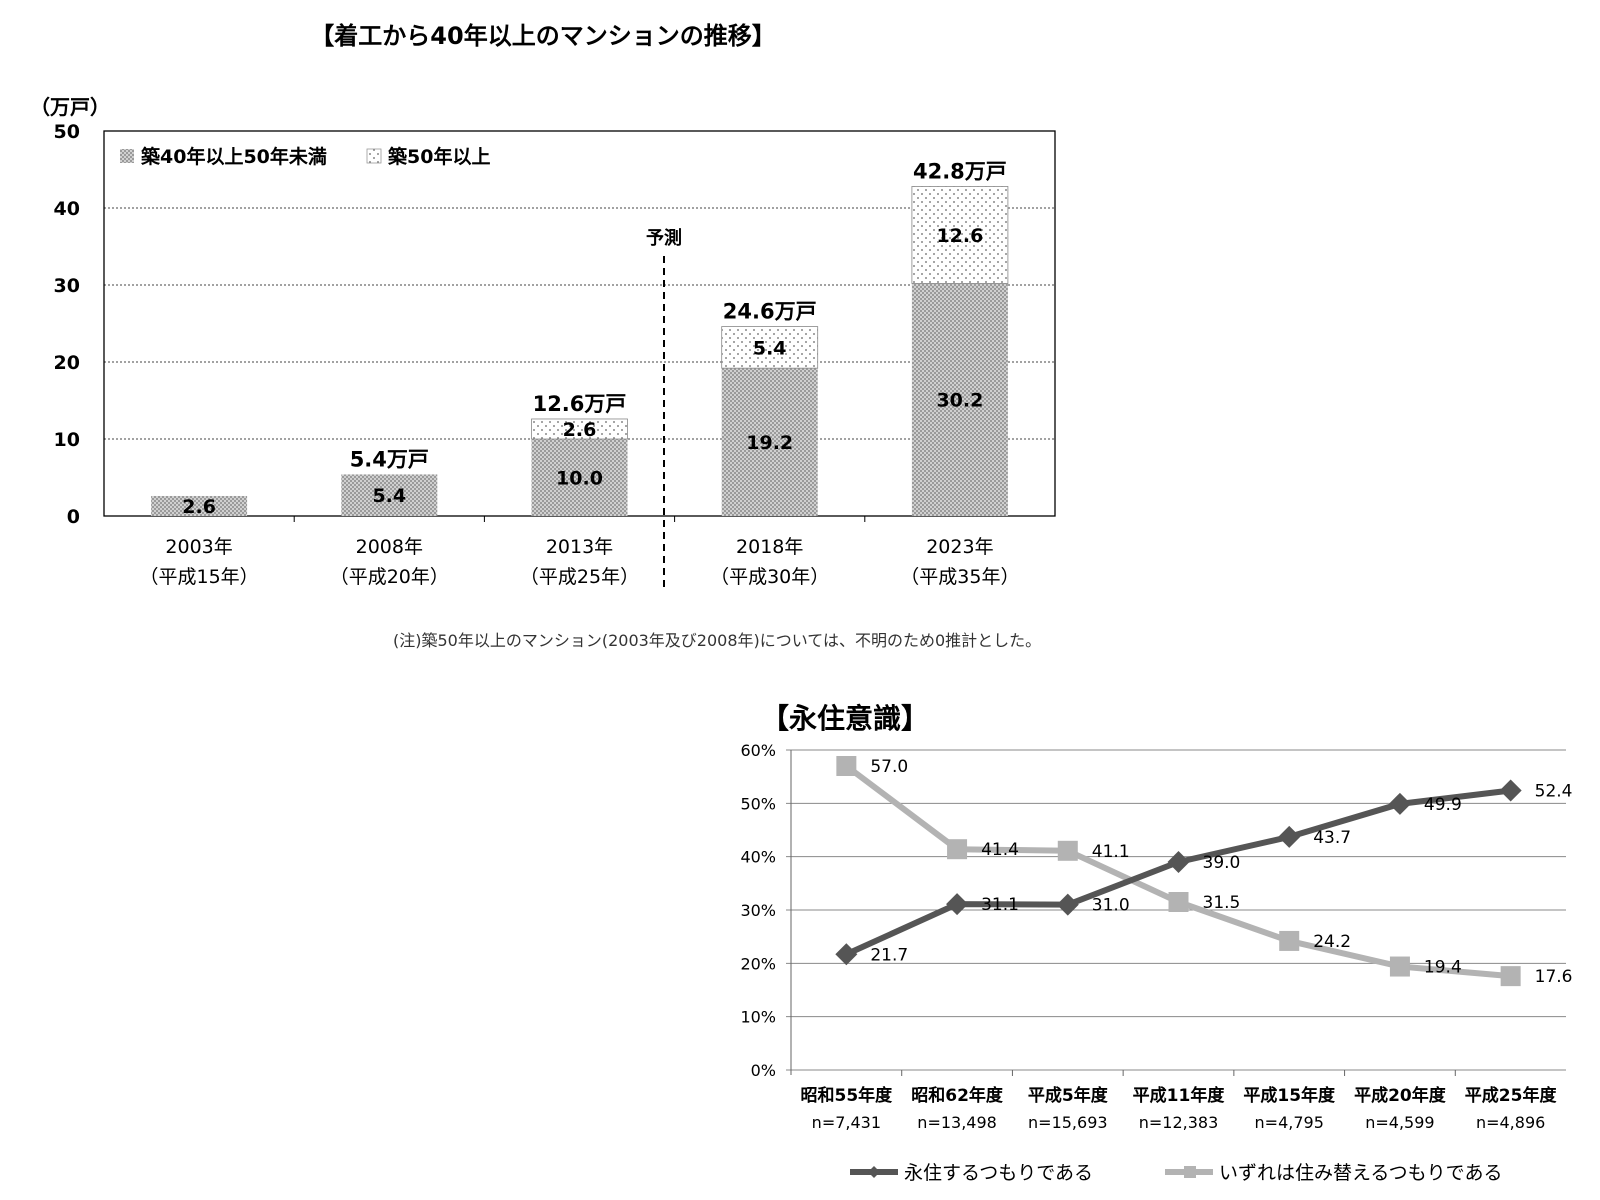 This screenshot has width=1600, height=1200. I want to click on value-label-permanent: 39.0, so click(1222, 863).